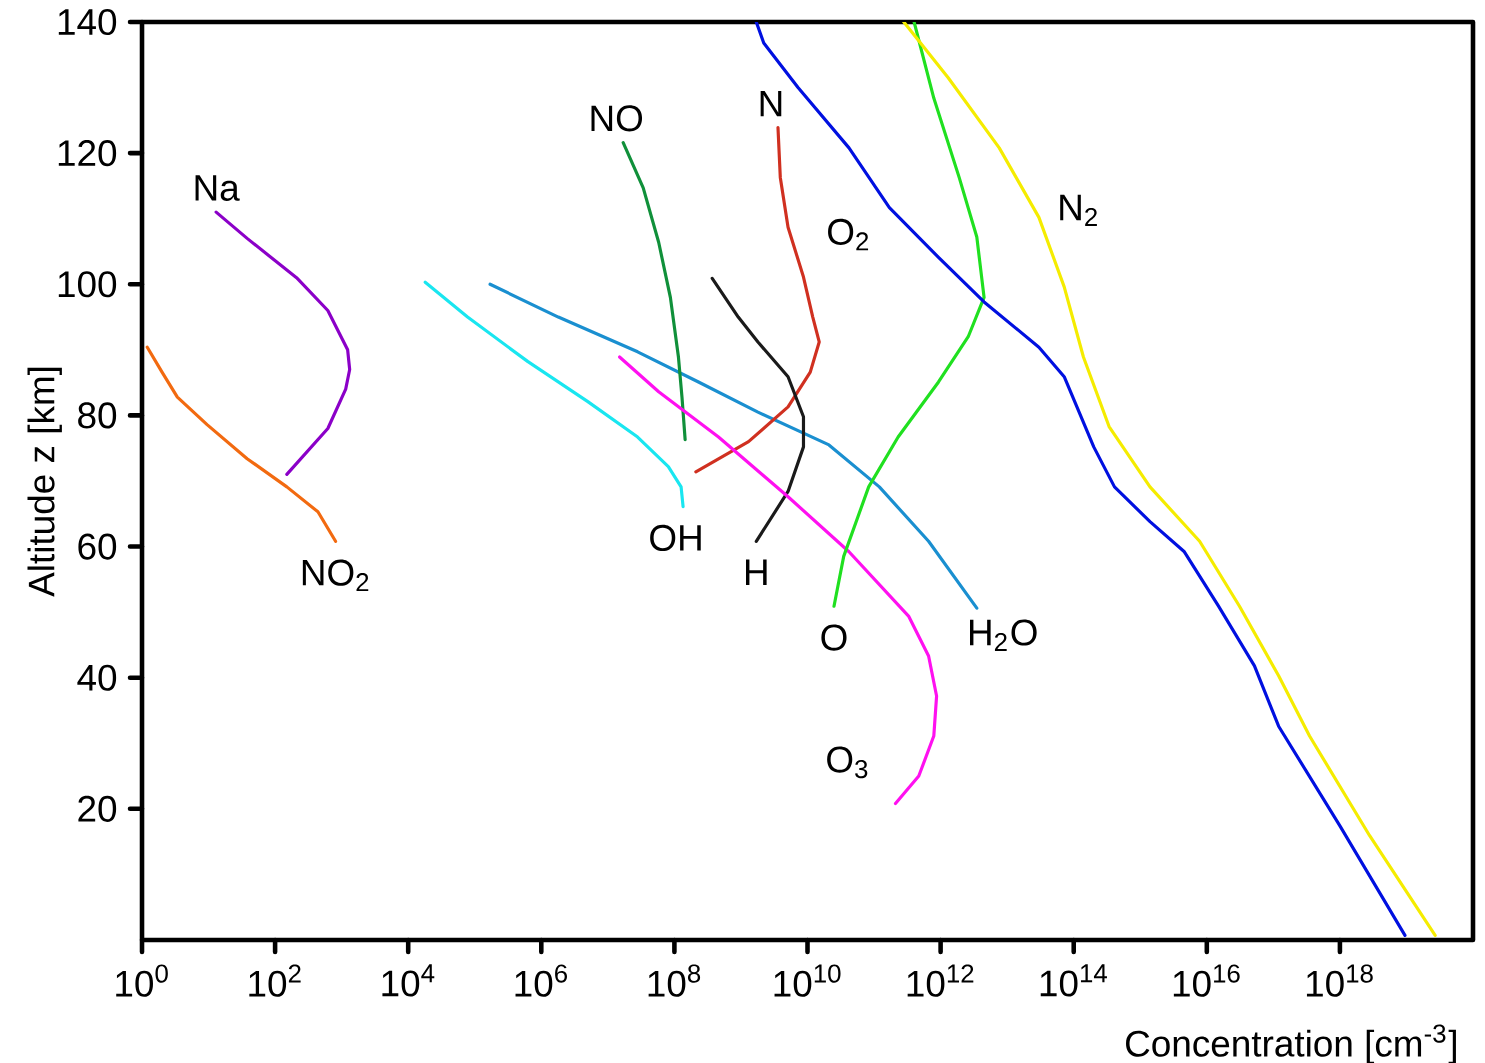 The height and width of the screenshot is (1063, 1485). What do you see at coordinates (335, 575) in the screenshot?
I see `series-label: NO$_{2}$` at bounding box center [335, 575].